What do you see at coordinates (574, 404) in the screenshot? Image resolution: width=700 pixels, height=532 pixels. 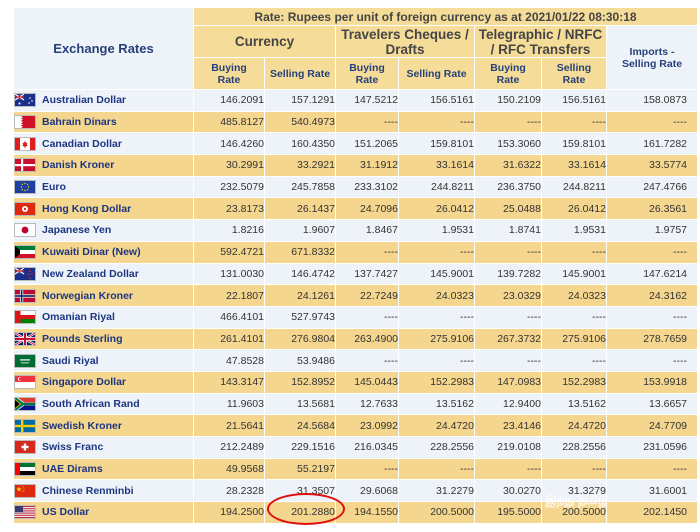 I see `rate-tt-sell: 13.5162` at bounding box center [574, 404].